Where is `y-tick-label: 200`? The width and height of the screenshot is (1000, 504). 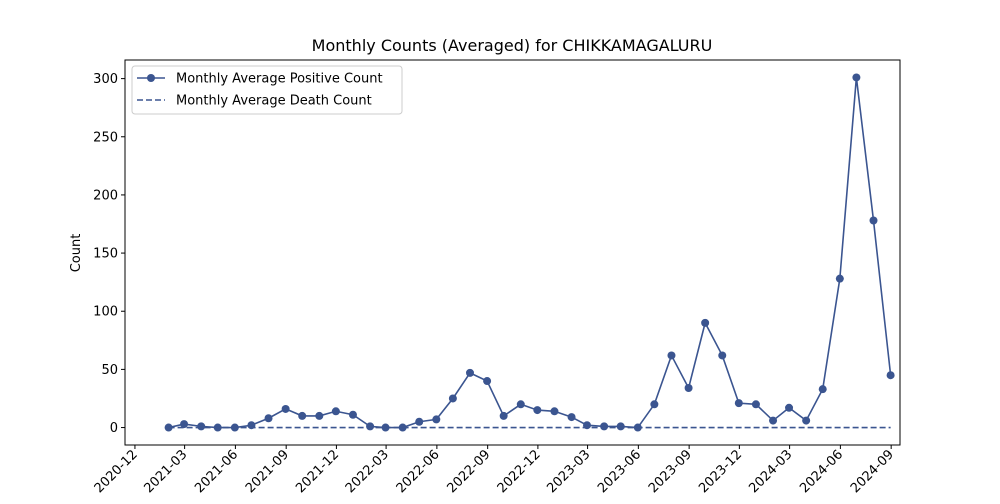 y-tick-label: 200 is located at coordinates (105, 195).